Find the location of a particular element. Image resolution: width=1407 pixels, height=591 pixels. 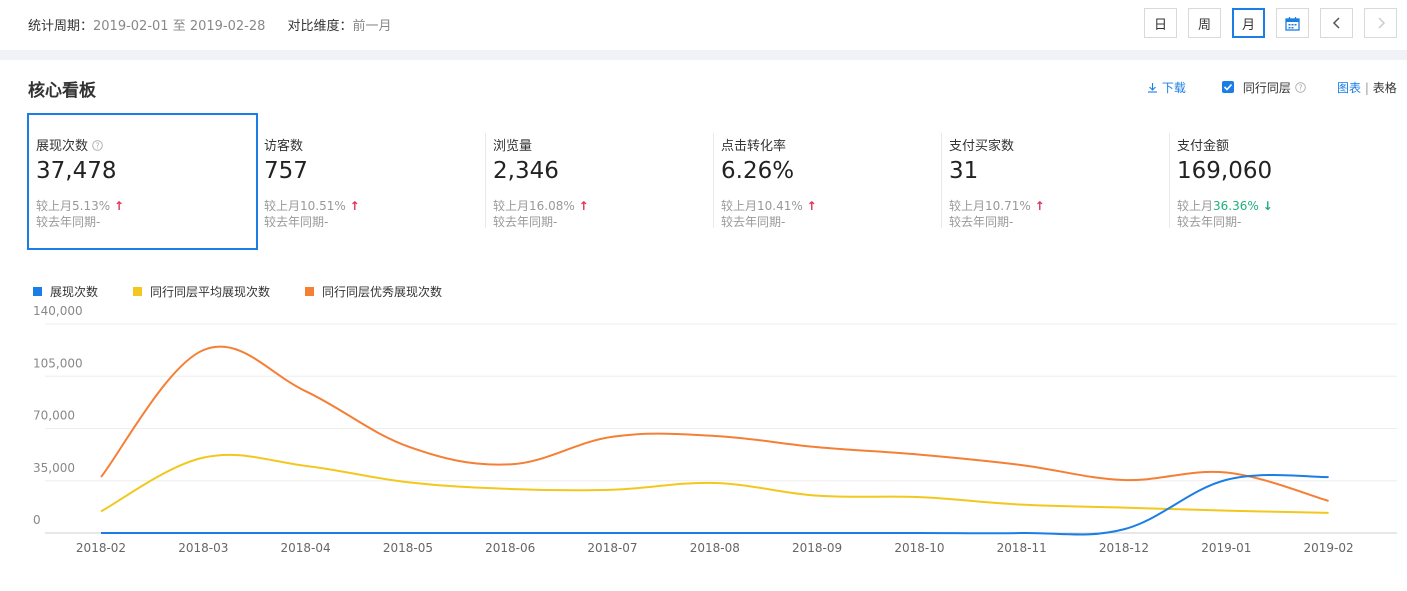

y-tick-label: 0 is located at coordinates (37, 520).